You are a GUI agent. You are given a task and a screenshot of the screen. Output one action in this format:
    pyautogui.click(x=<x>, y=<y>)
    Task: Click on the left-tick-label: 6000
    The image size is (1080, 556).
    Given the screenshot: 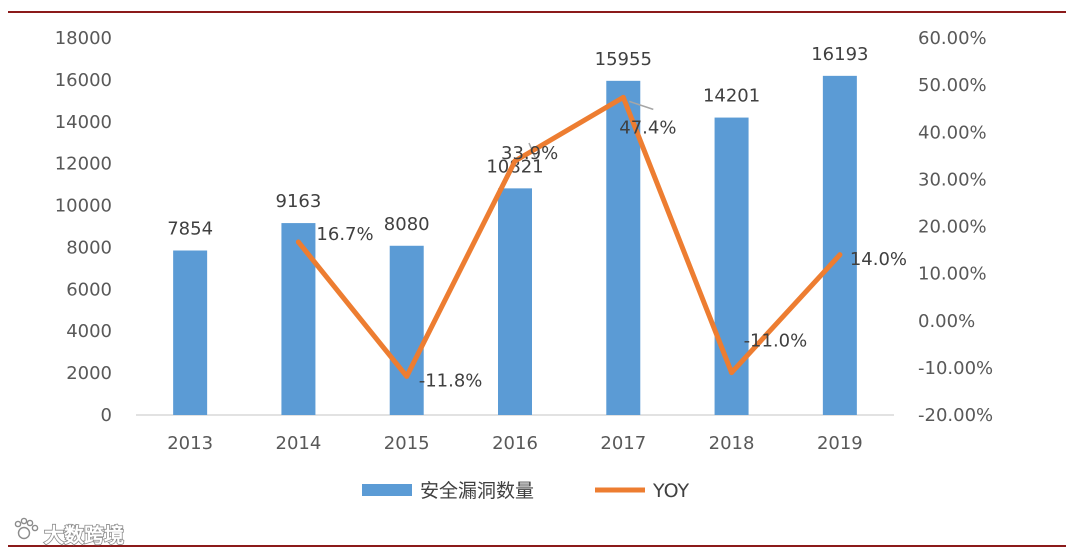 What is the action you would take?
    pyautogui.click(x=89, y=289)
    